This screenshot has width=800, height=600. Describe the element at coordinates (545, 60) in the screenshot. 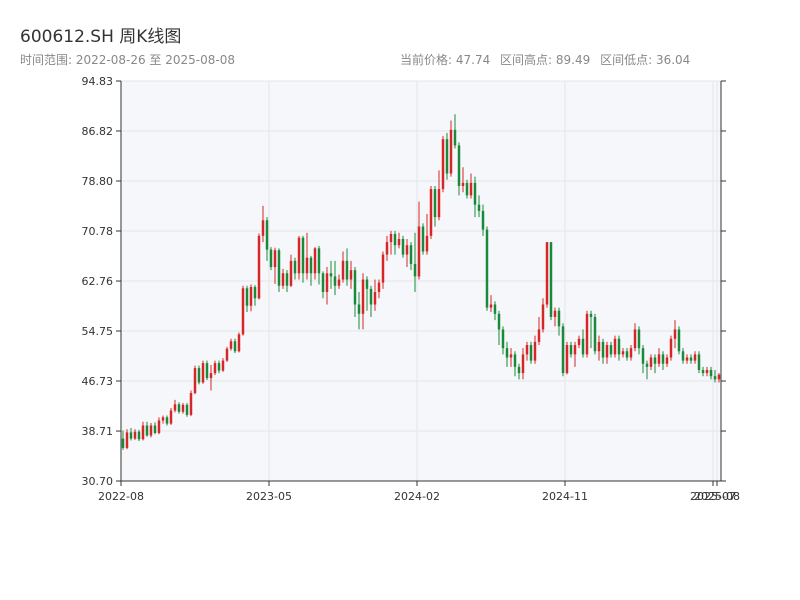

I see `period-high-text: 区间高点: 89.49` at that location.